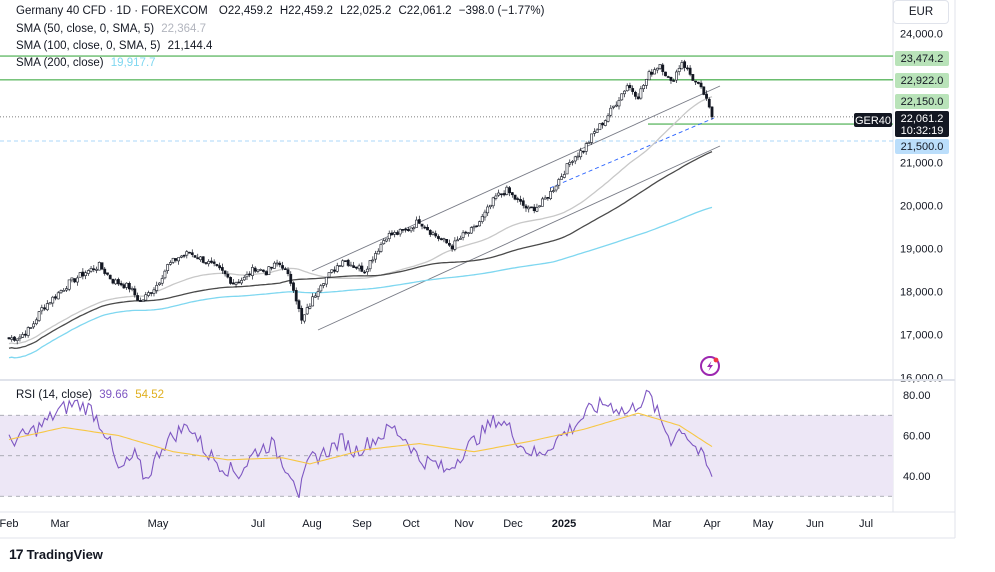  What do you see at coordinates (9, 524) in the screenshot?
I see `time-tick-label: Feb` at bounding box center [9, 524].